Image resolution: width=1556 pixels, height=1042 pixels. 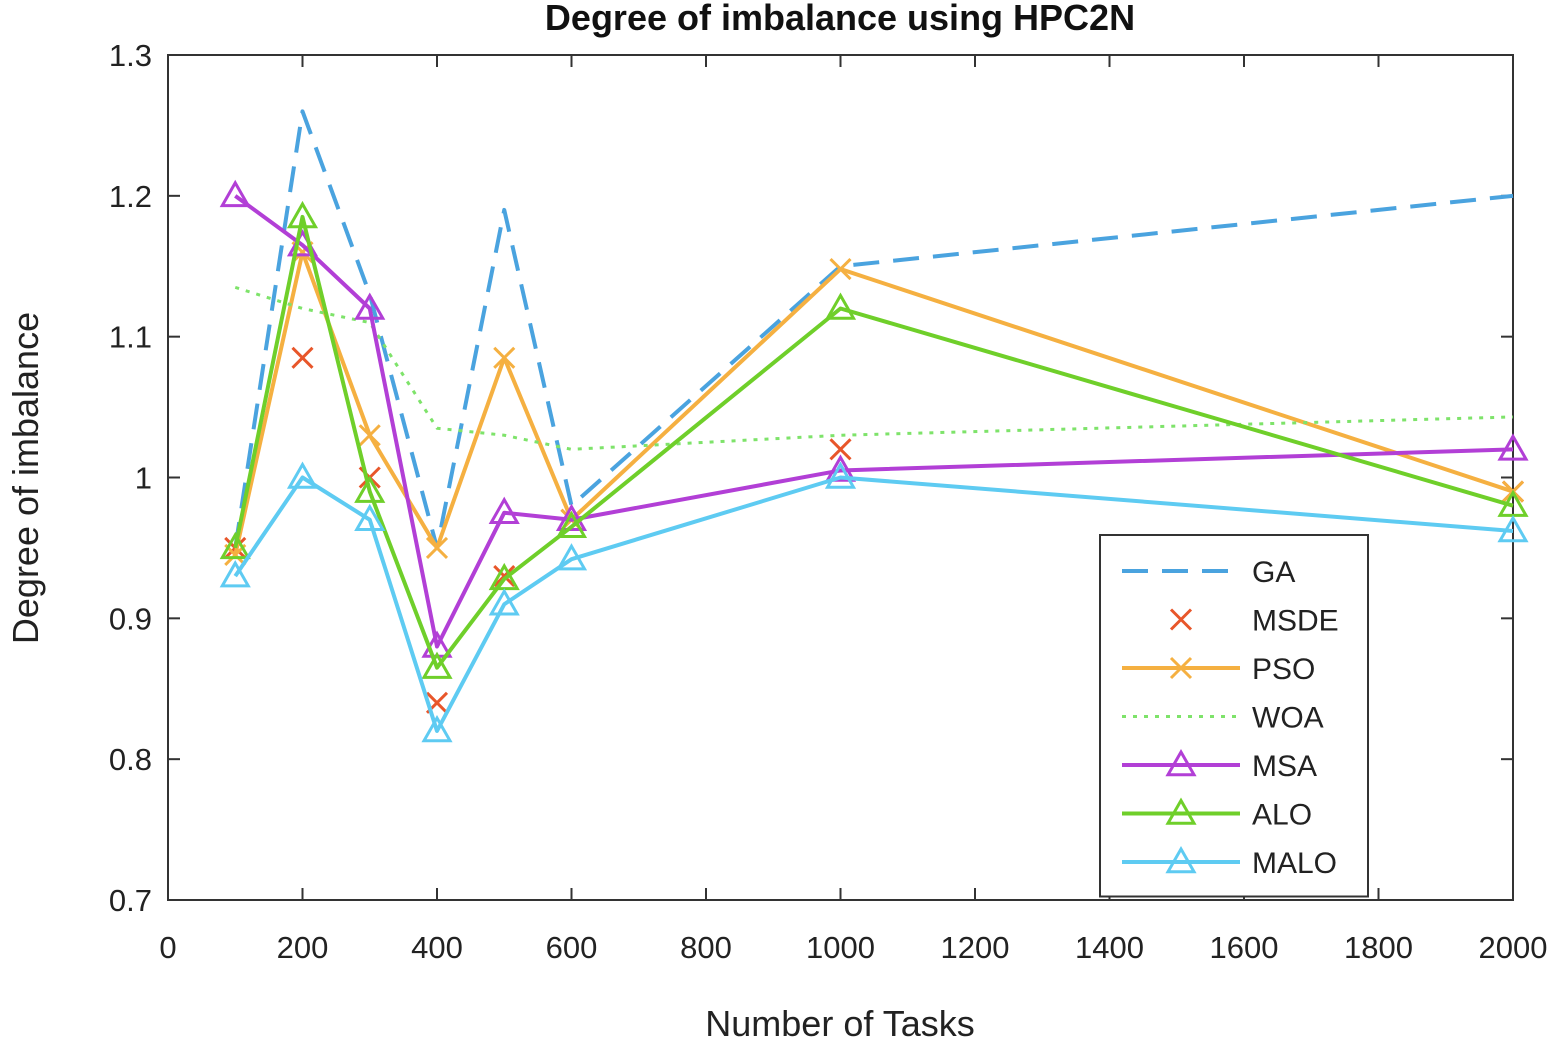 I want to click on legend-entry-msde: MSDE, so click(x=1254, y=621).